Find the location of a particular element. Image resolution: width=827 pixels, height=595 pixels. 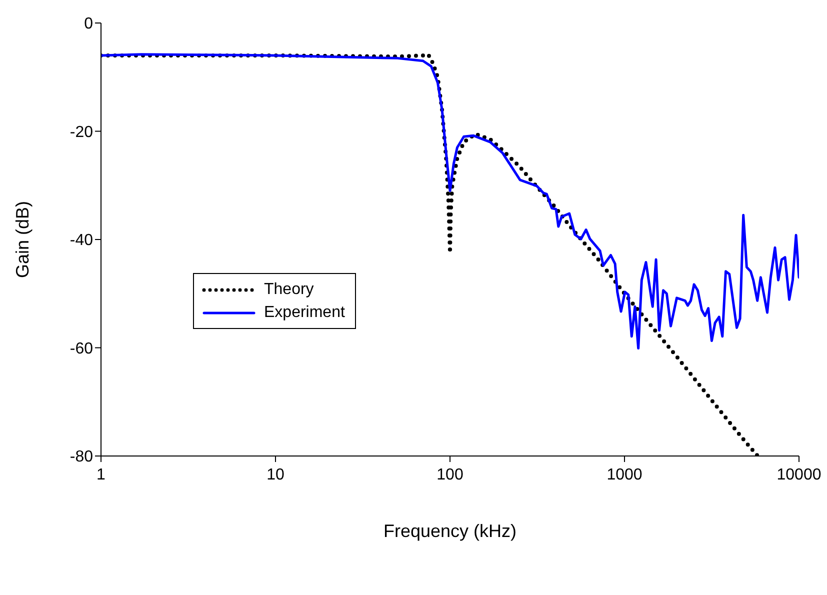

y-tick-label: -20 is located at coordinates (82, 132).